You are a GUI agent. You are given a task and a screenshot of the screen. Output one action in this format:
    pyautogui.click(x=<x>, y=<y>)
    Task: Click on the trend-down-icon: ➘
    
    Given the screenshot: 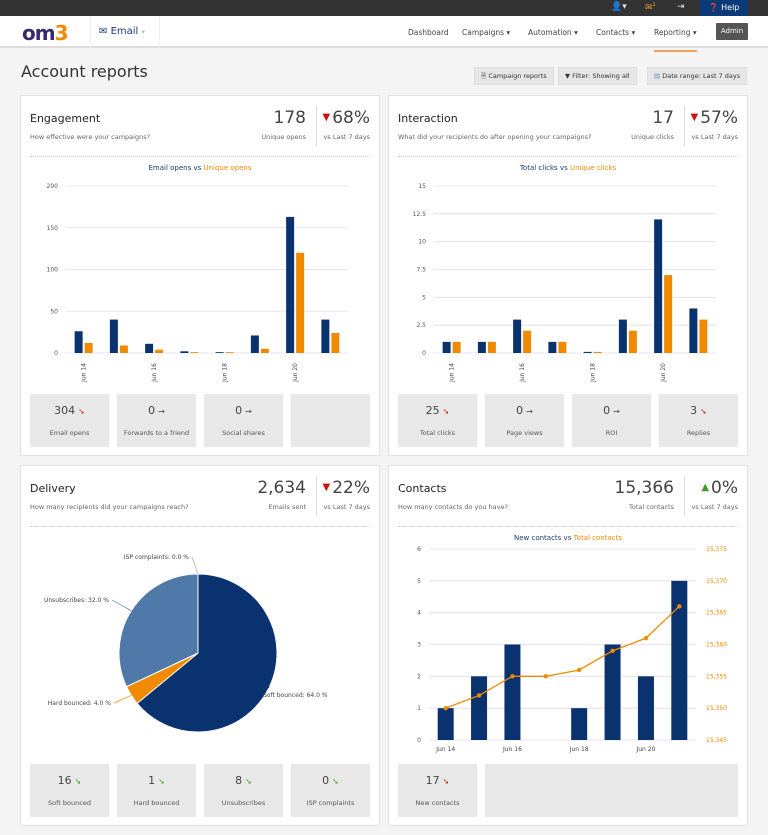 What is the action you would take?
    pyautogui.click(x=703, y=411)
    